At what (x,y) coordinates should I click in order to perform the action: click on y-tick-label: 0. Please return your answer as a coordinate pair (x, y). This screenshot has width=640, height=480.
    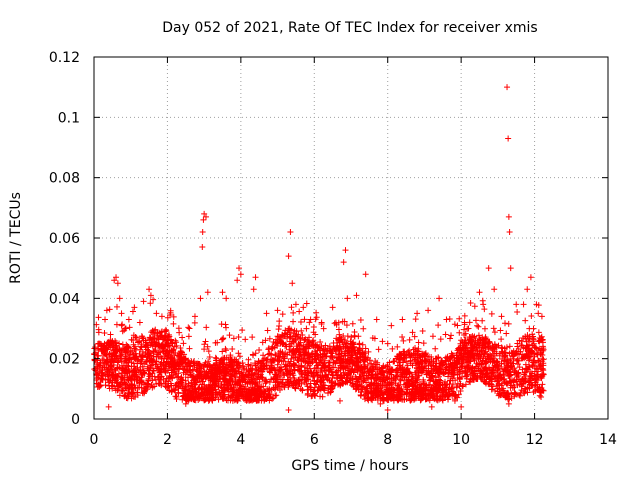
    Looking at the image, I should click on (75, 420).